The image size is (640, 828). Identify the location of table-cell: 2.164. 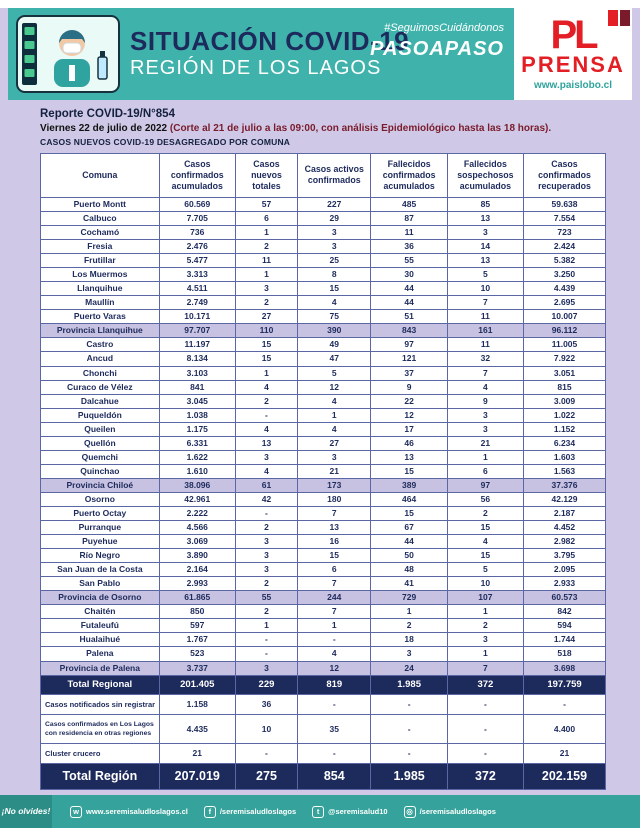
(197, 570).